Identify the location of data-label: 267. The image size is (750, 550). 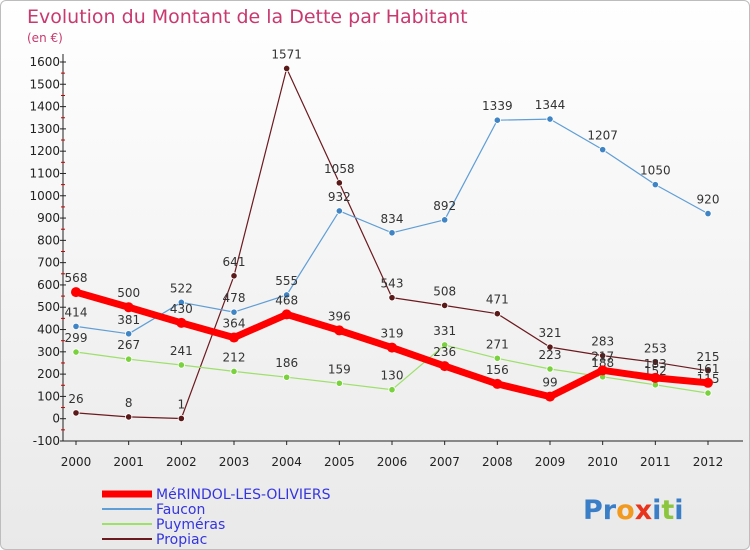
(128, 345).